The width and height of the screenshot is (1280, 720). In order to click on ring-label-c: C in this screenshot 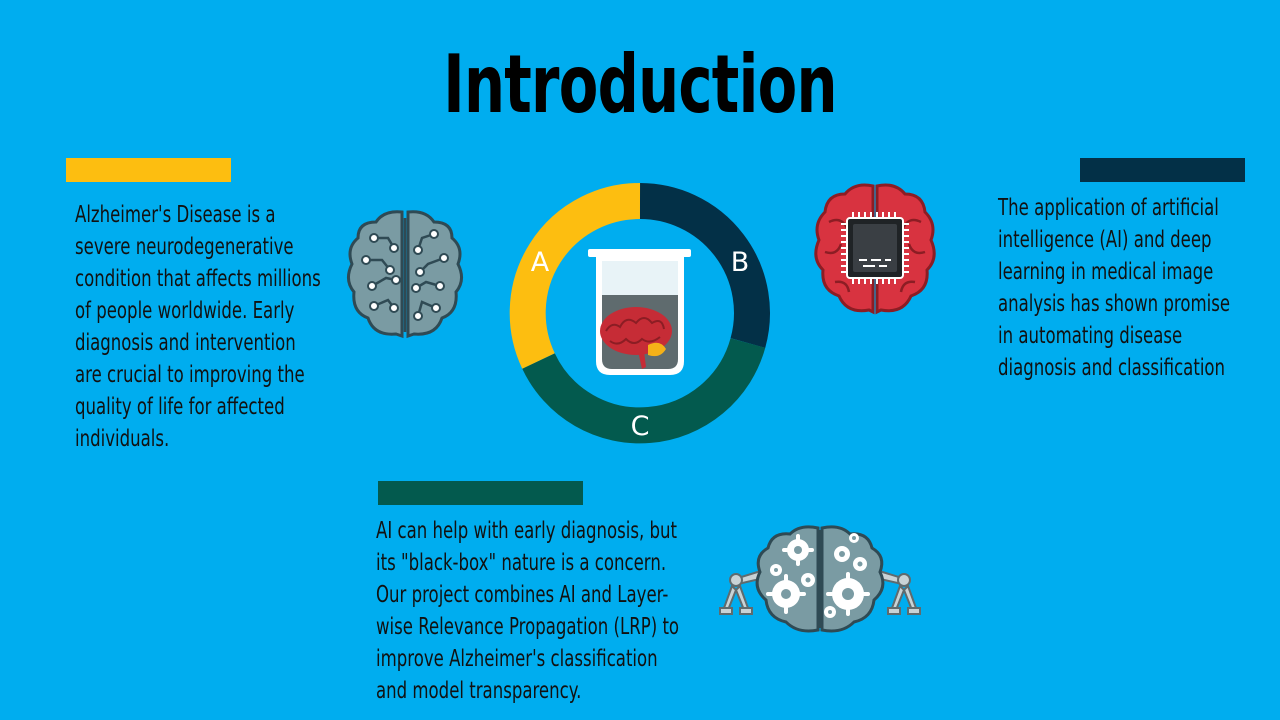, I will do `click(640, 426)`.